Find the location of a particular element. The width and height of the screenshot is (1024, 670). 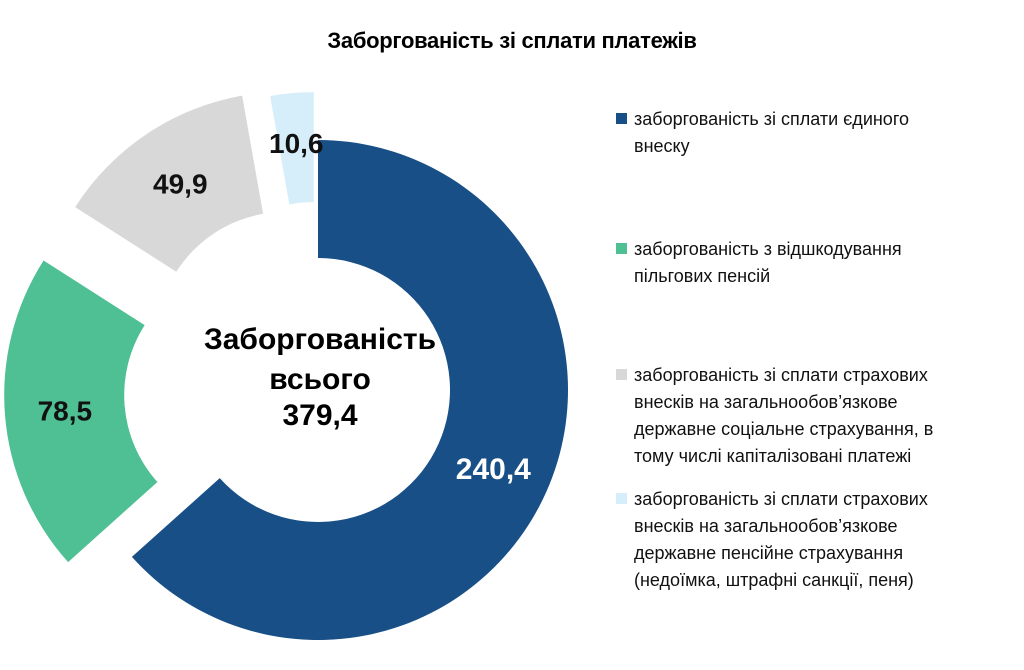

center-label-line1: Заборгованість is located at coordinates (320, 339).